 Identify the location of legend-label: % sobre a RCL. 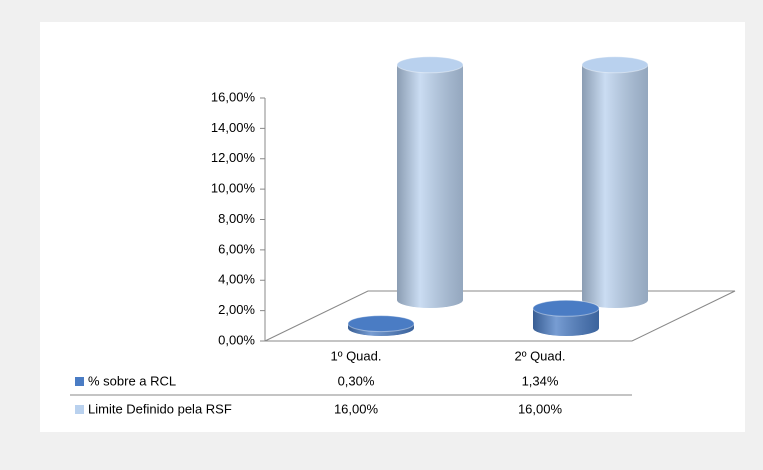
(132, 380).